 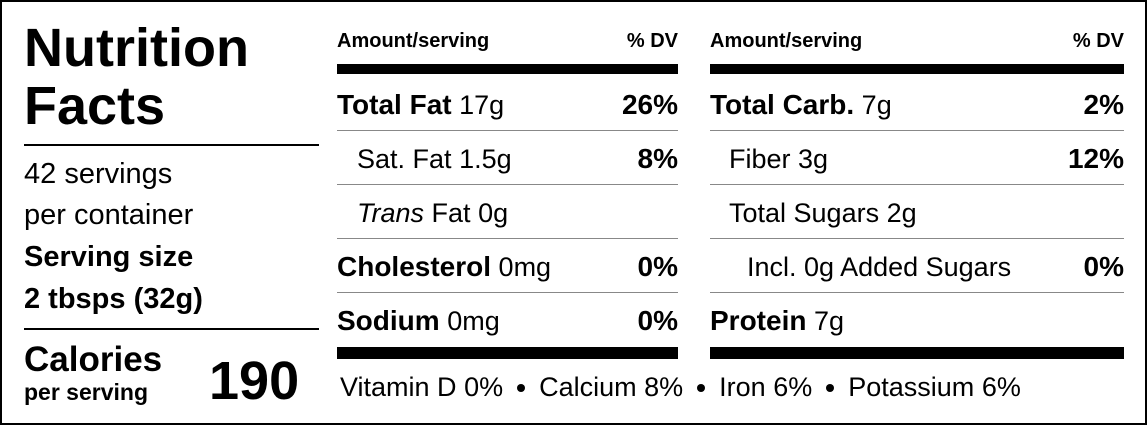 I want to click on vitamin: Iron 6%, so click(x=765, y=387).